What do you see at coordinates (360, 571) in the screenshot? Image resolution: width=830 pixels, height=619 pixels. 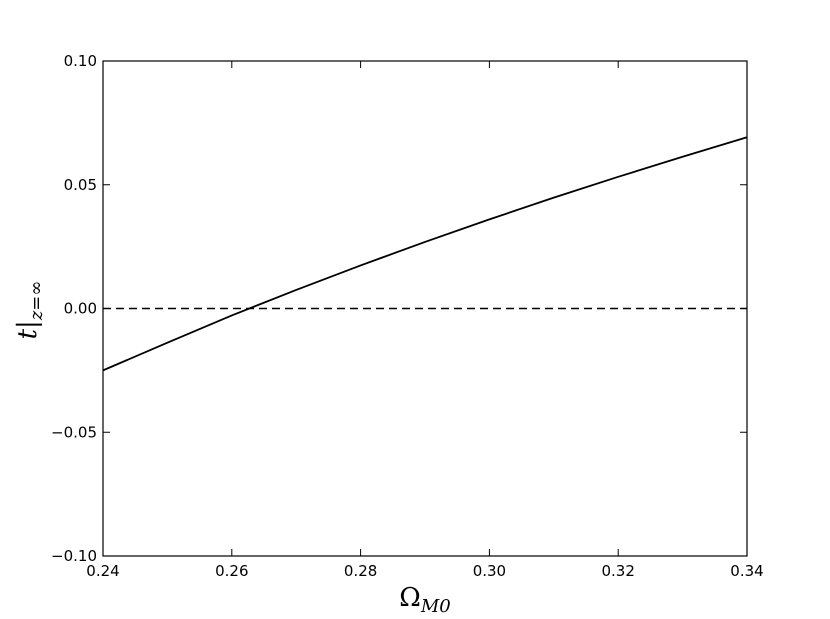 I see `x-tick-label: 0.28` at bounding box center [360, 571].